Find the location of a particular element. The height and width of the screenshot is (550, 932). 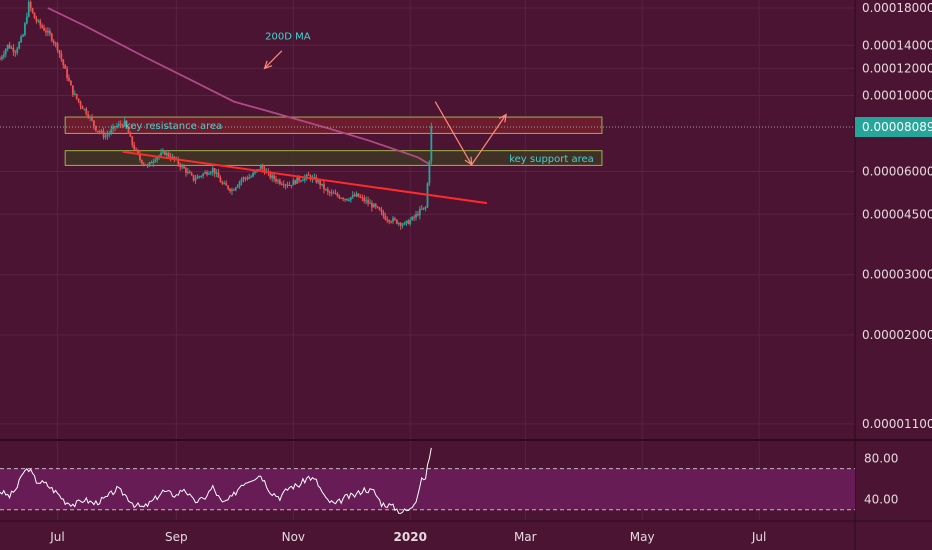

ma-pointer-arrow is located at coordinates (273, 59).